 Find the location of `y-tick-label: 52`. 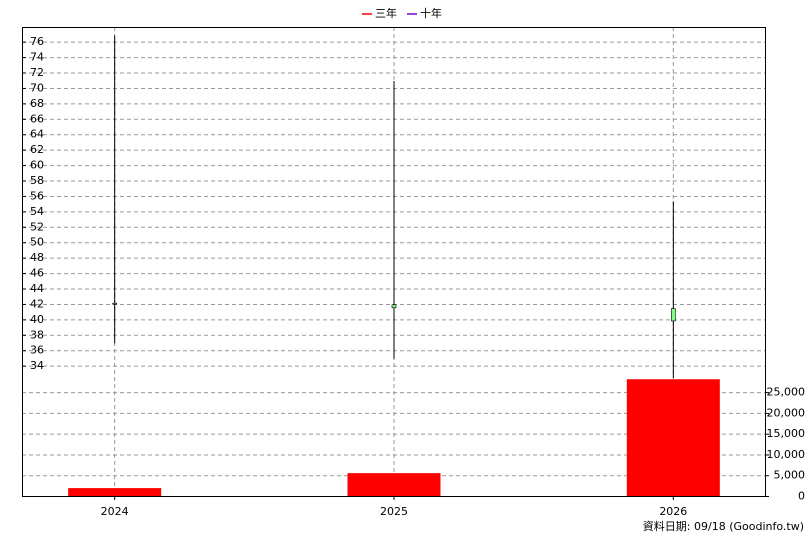

y-tick-label: 52 is located at coordinates (37, 226).